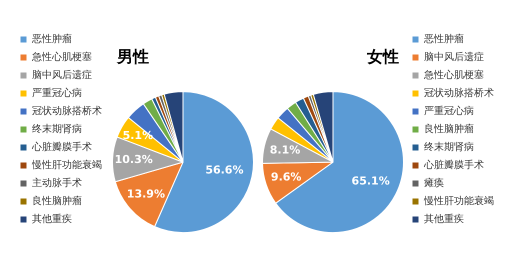  I want to click on legend-label: 瘫痪, so click(434, 183).